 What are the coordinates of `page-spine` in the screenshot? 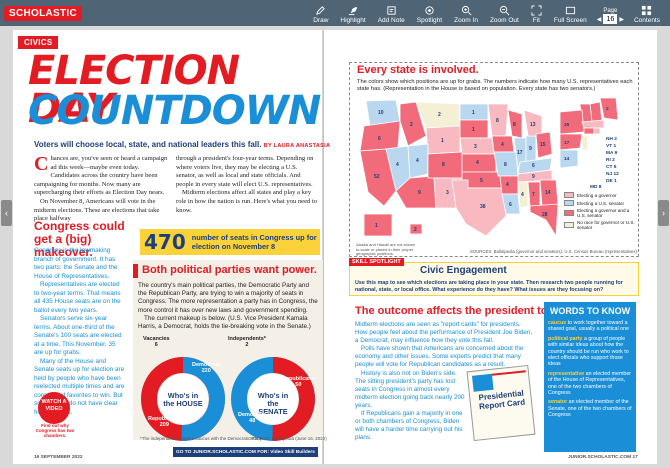 It's located at (323, 247).